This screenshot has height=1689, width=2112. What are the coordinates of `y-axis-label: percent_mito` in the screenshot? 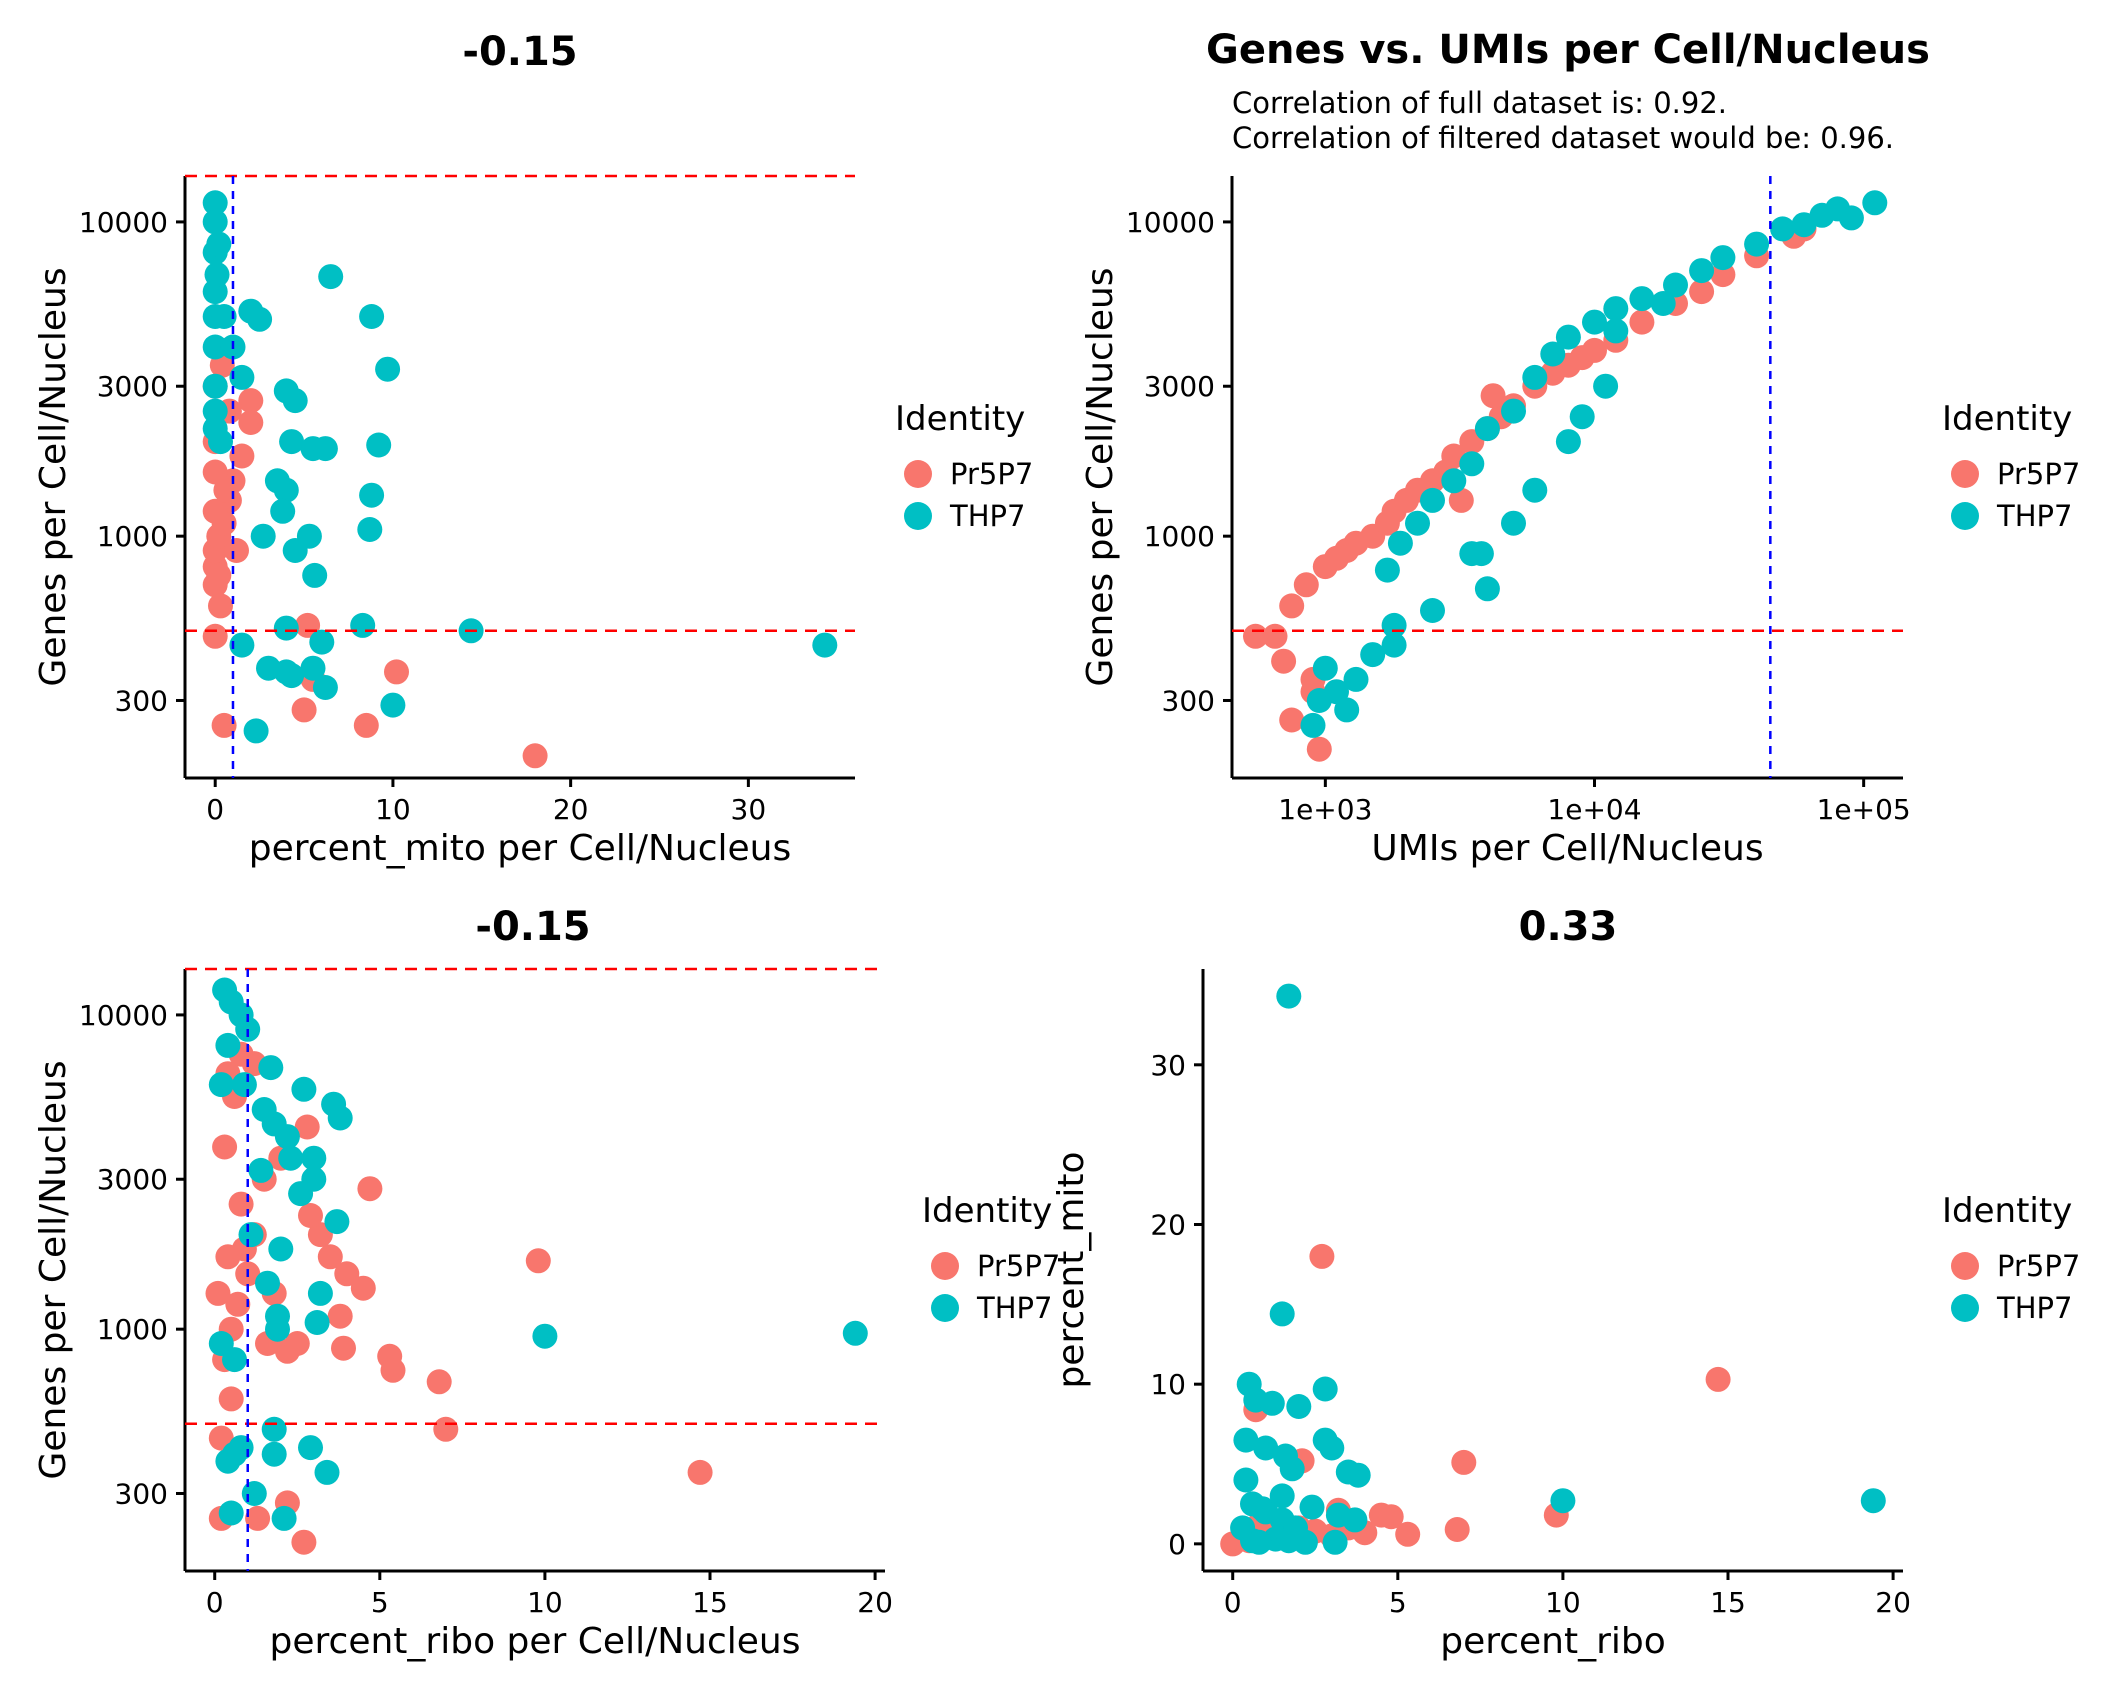 It's located at (1071, 1269).